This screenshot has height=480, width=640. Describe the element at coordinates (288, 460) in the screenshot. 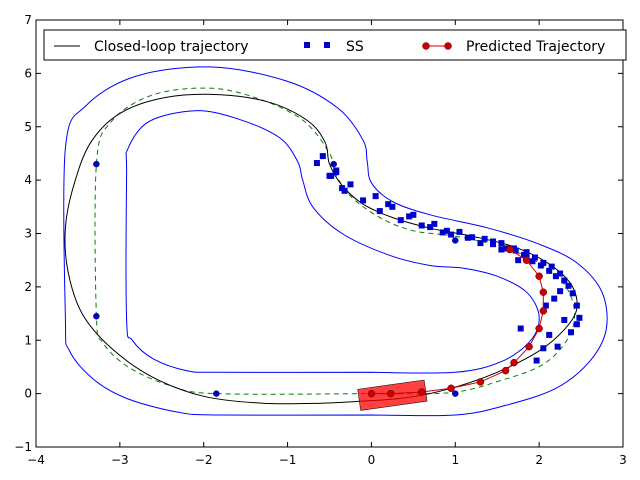

I see `x-tick-label: −1` at that location.